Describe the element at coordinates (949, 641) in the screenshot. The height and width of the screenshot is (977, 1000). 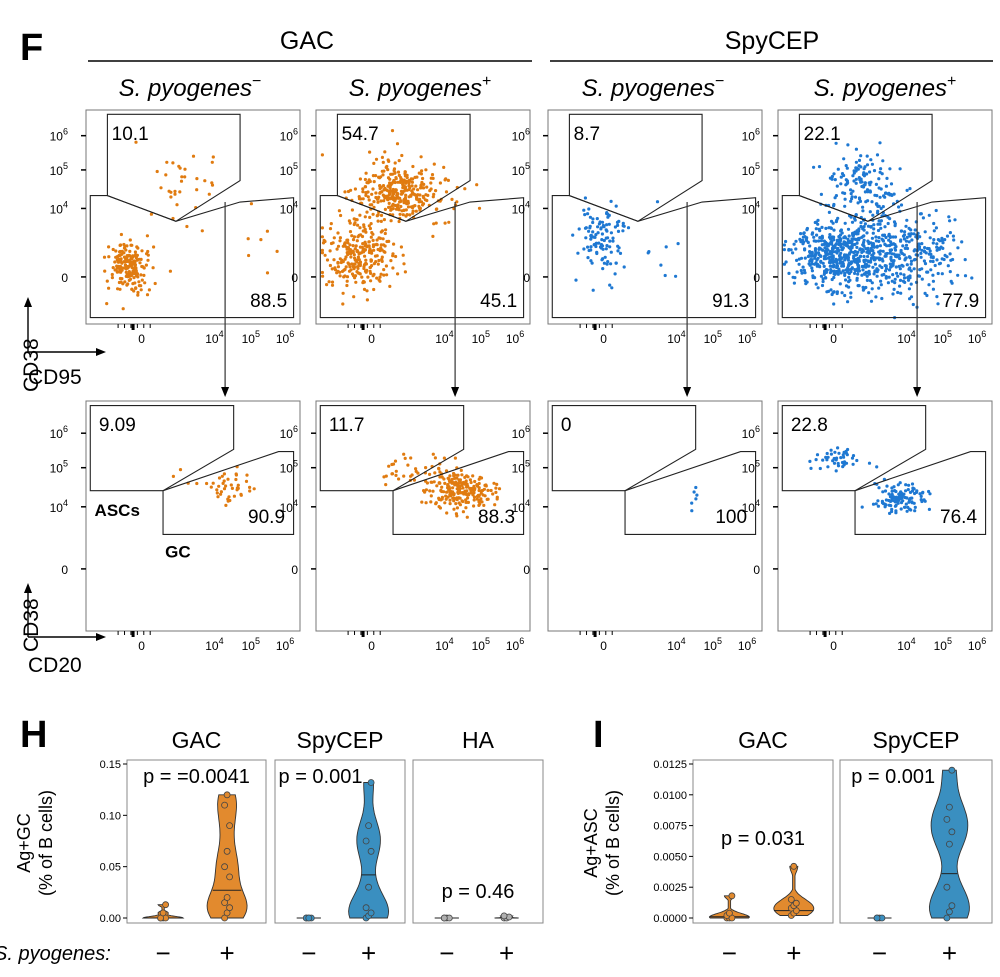
I see `x-tick-exp-bottom-2: 5` at that location.